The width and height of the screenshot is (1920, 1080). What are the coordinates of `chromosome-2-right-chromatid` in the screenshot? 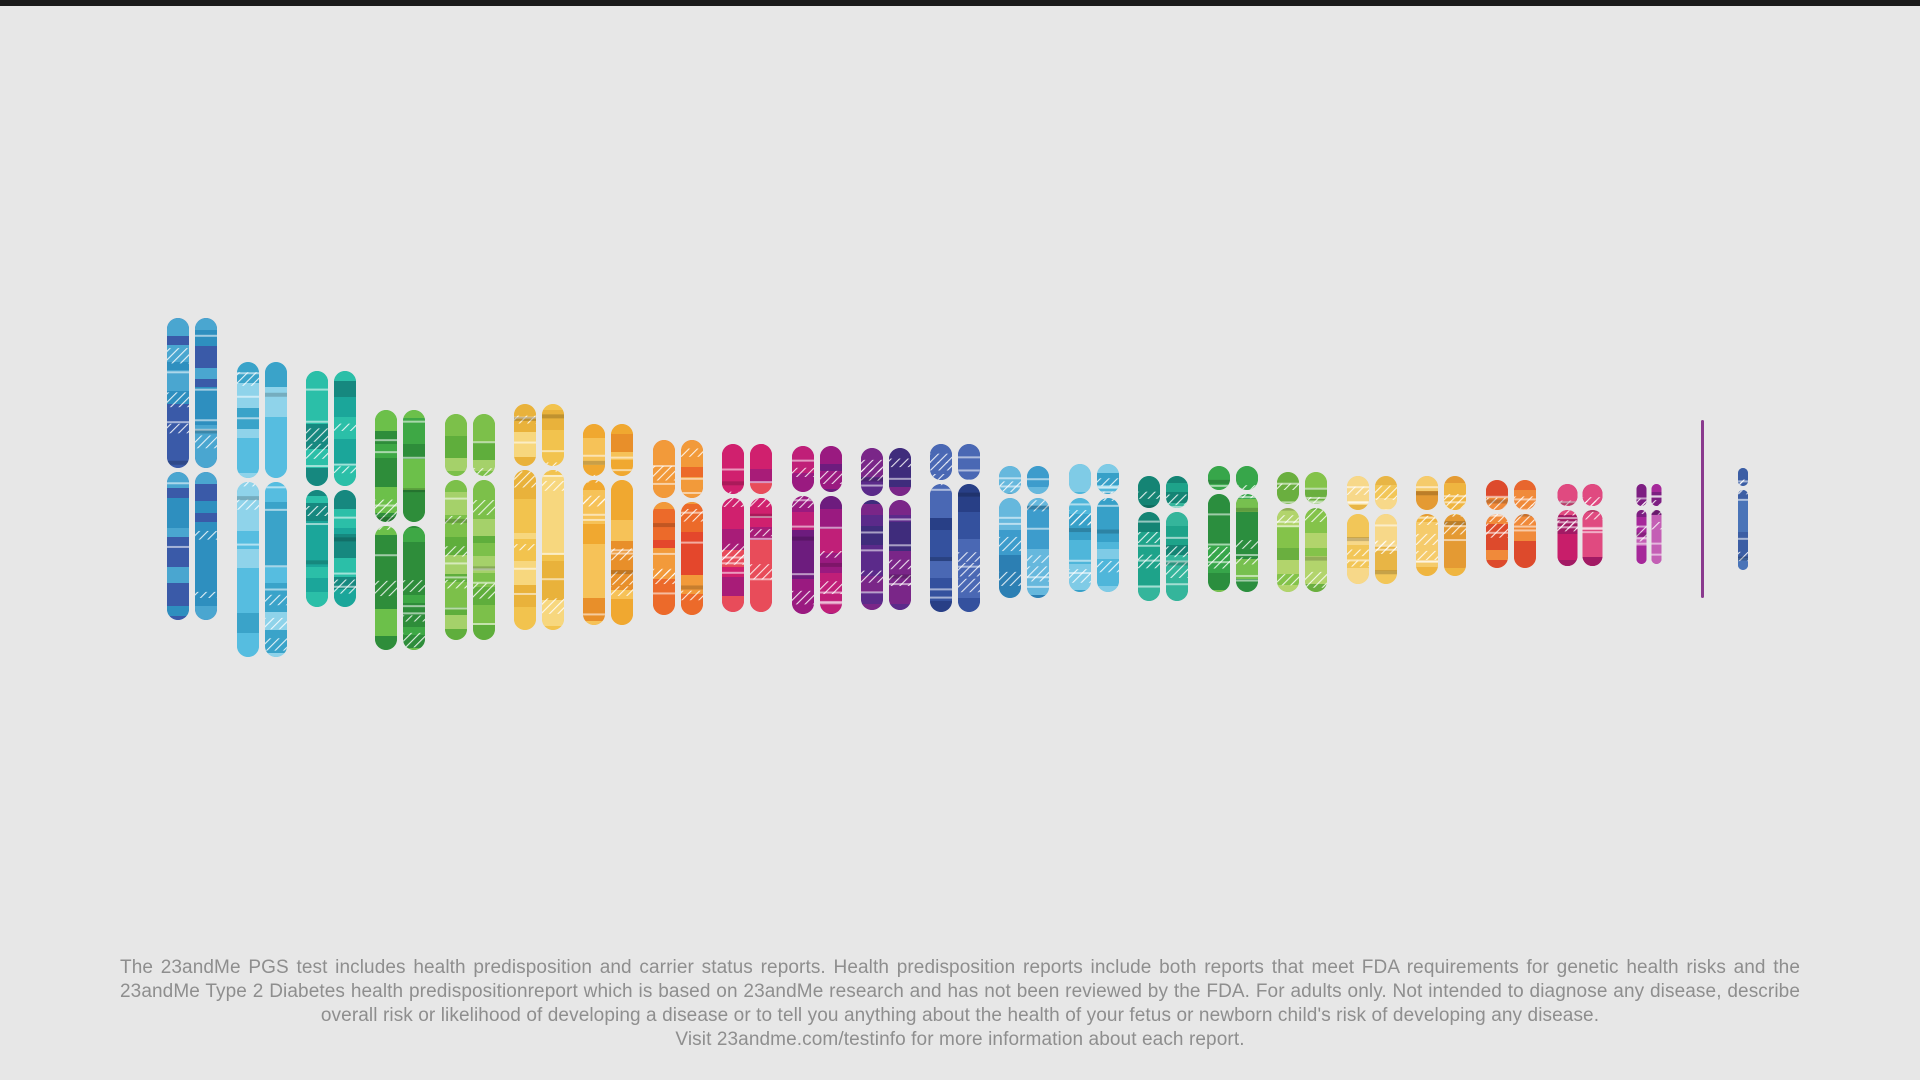 It's located at (276, 509).